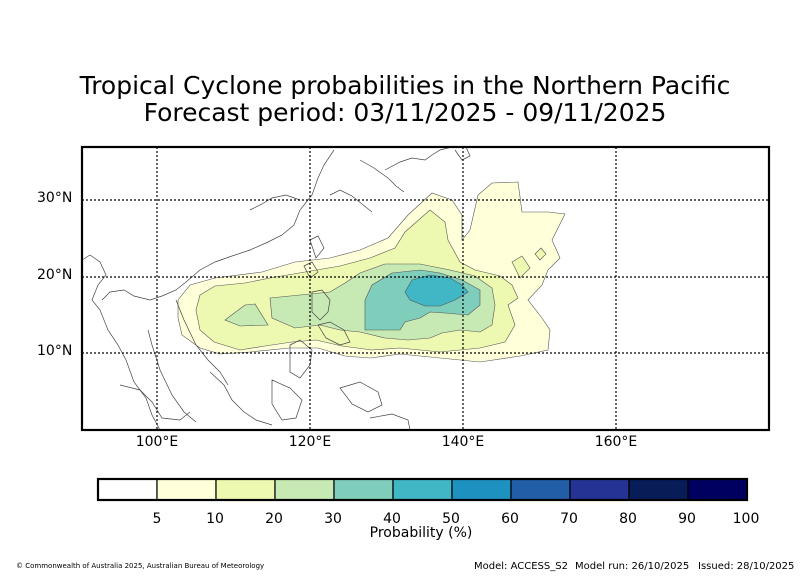  I want to click on lon-label-160e: 160°E, so click(616, 442).